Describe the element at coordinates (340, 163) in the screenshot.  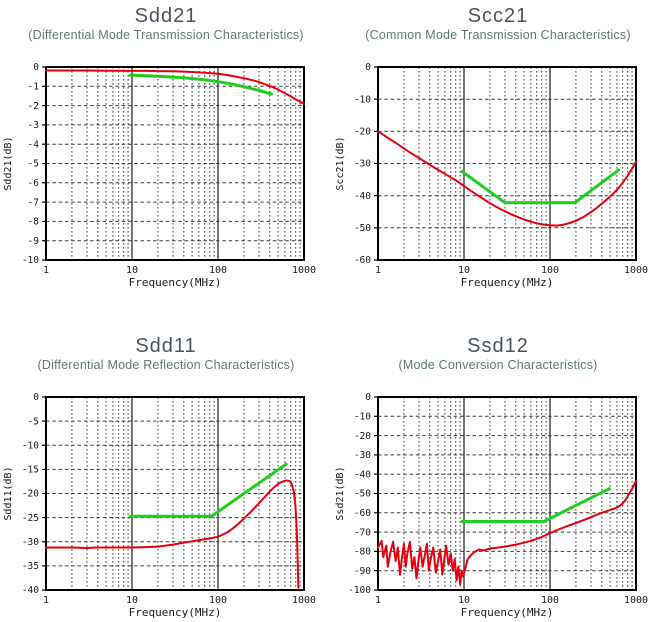
I see `svg-text: Scc21(dB)` at that location.